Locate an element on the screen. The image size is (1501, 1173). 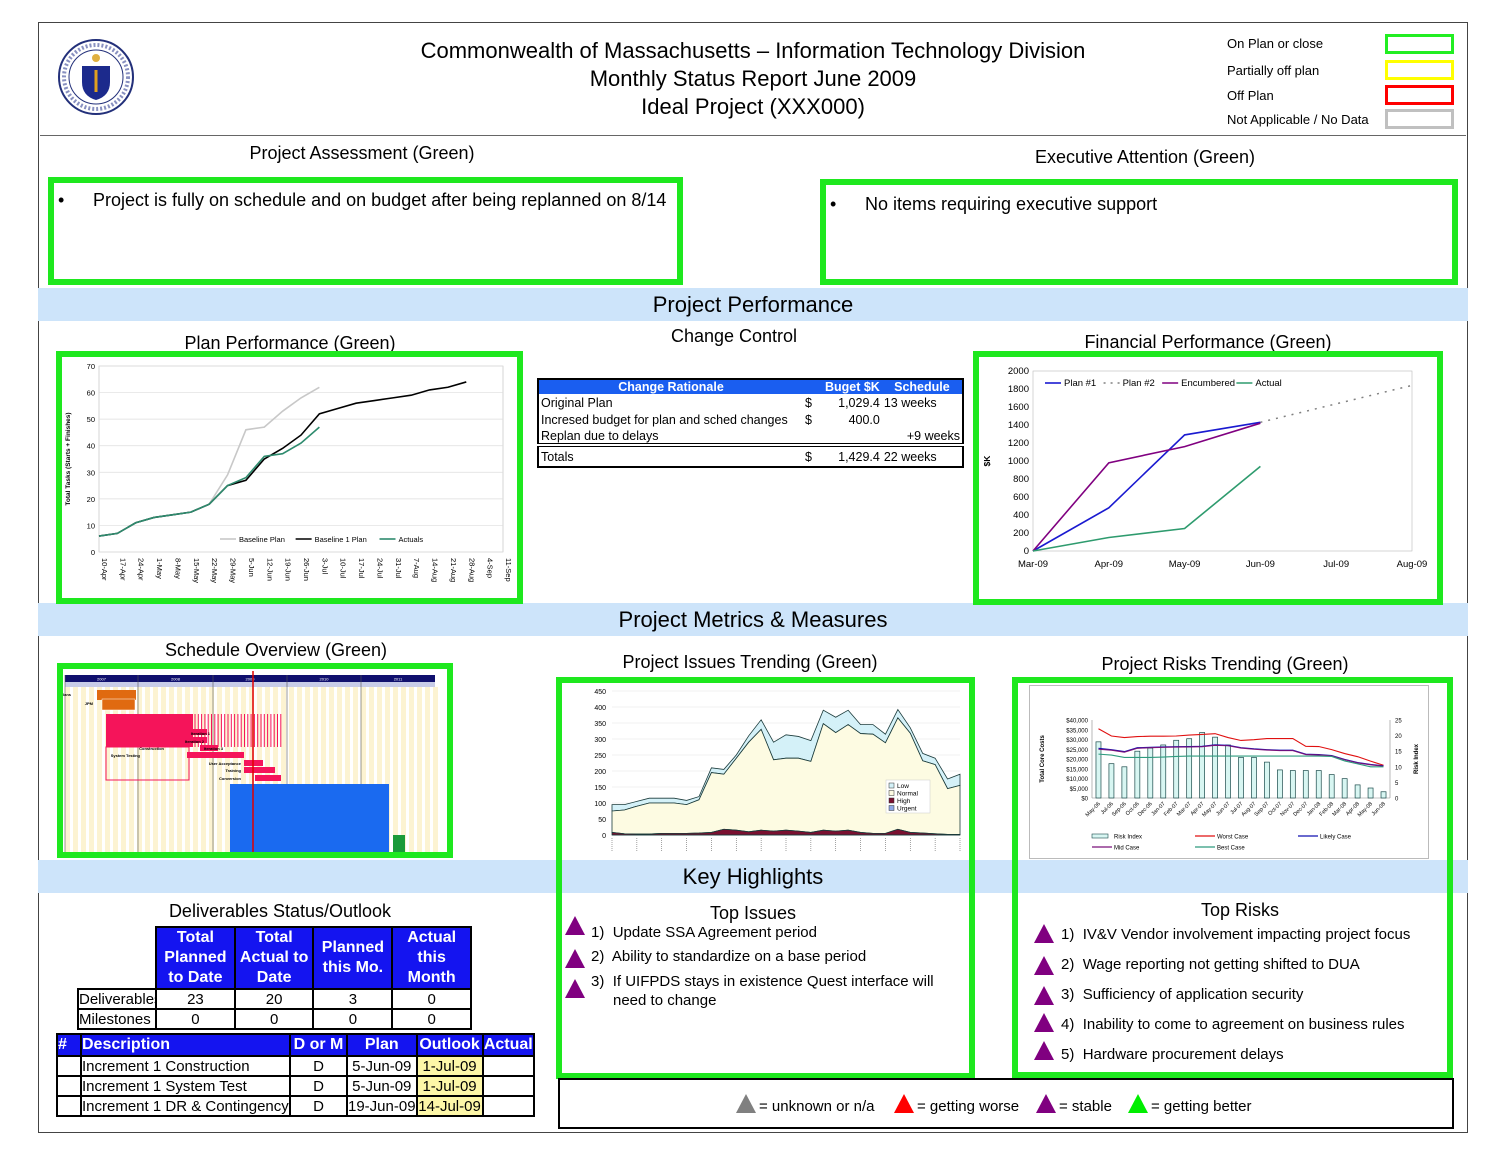
y-tick-label: 450 is located at coordinates (600, 692).